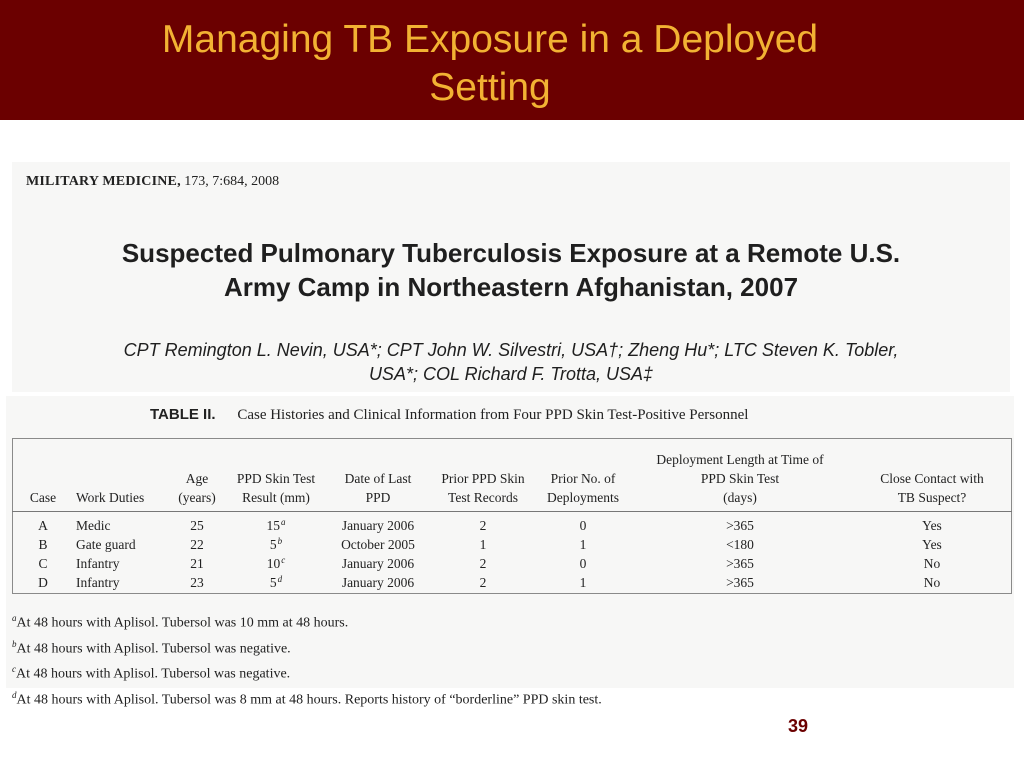 This screenshot has width=1024, height=768. What do you see at coordinates (483, 544) in the screenshot?
I see `cell-prior-records: 1` at bounding box center [483, 544].